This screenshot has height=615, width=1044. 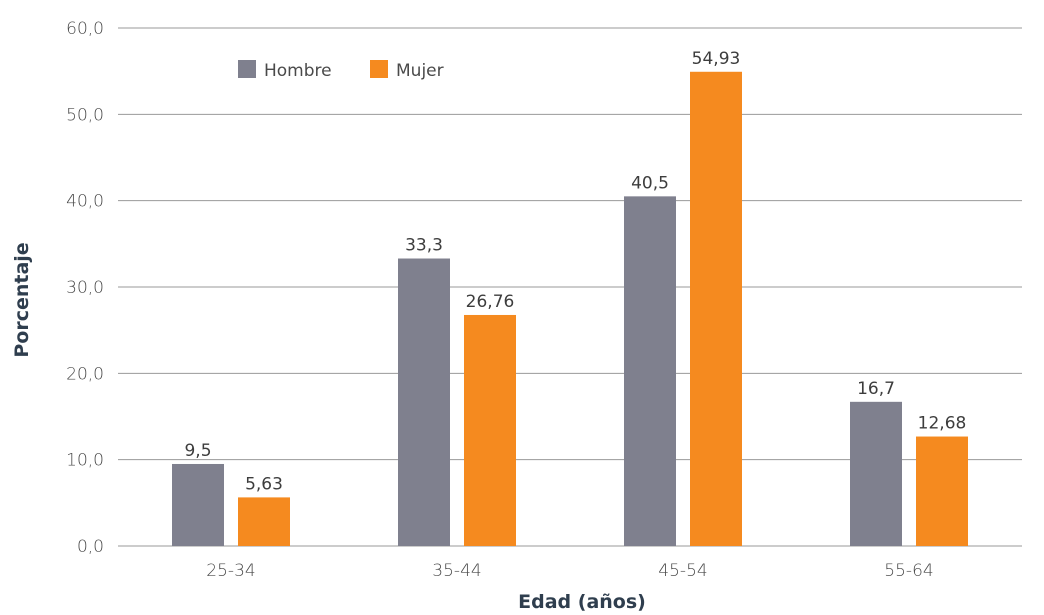 I want to click on legend-label-hombre: Hombre, so click(x=298, y=71).